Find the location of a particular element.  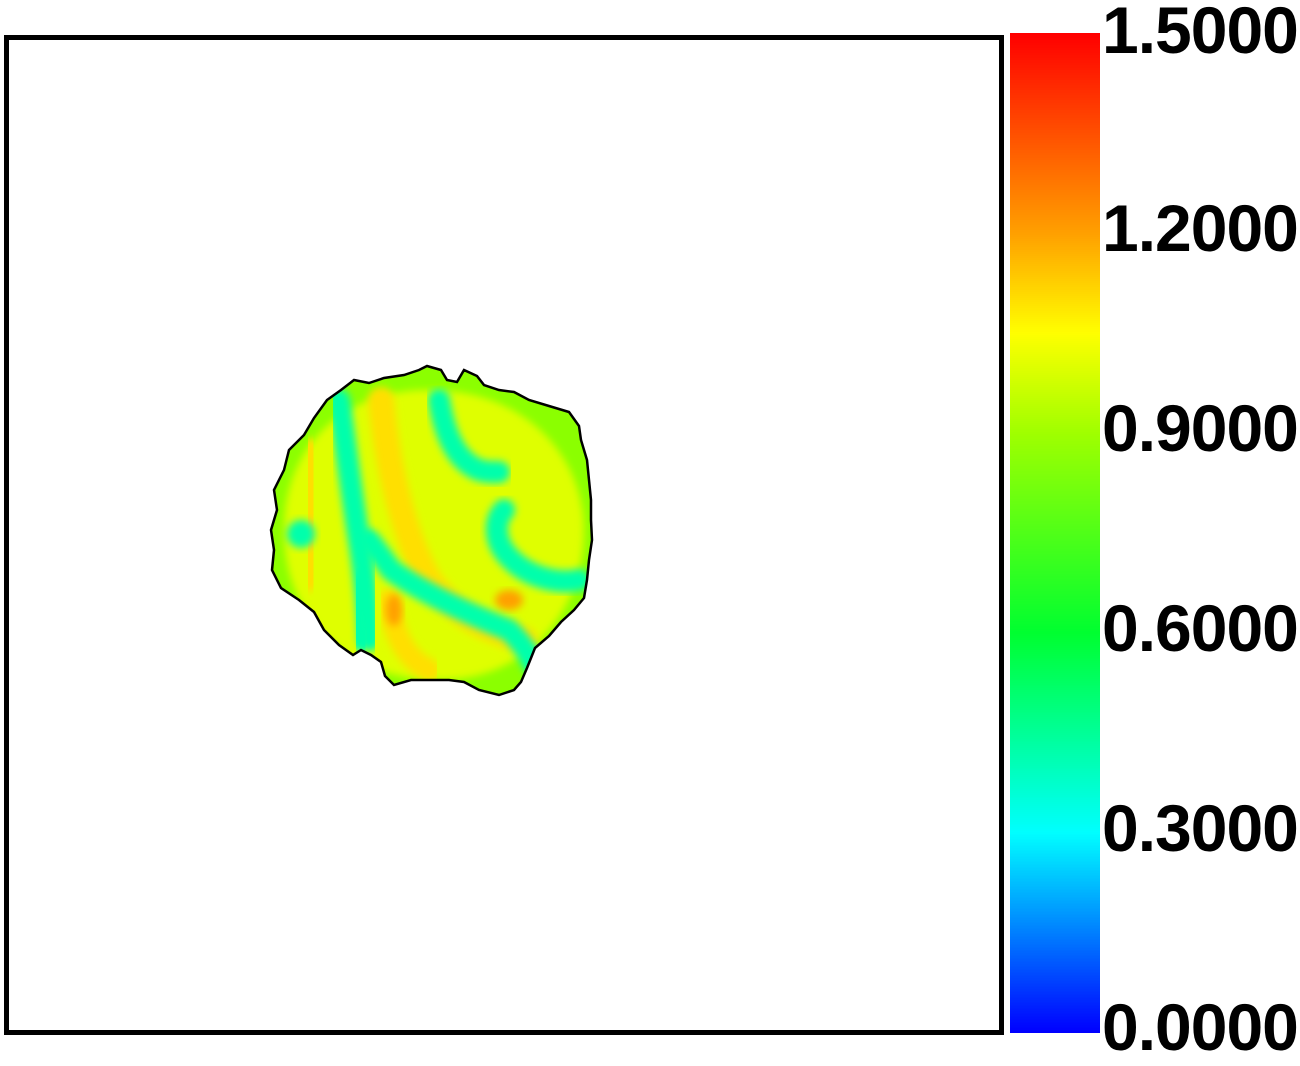

colorbar-tick-label: 0.9000 is located at coordinates (1200, 428).